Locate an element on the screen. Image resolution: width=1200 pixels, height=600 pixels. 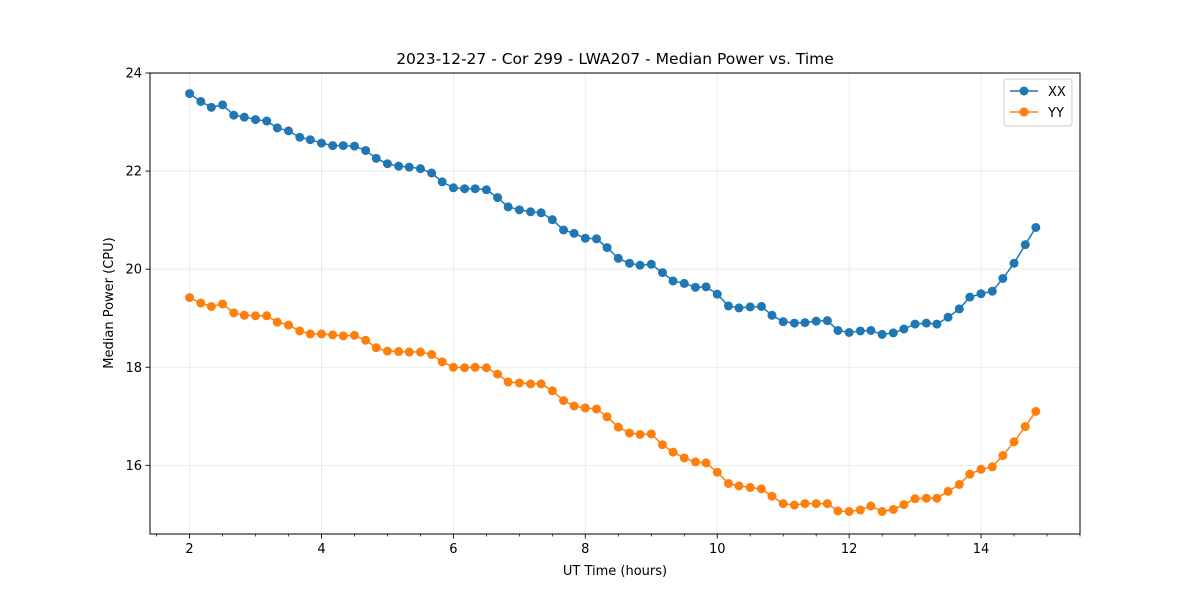
x-tick-label: 12 is located at coordinates (849, 549).